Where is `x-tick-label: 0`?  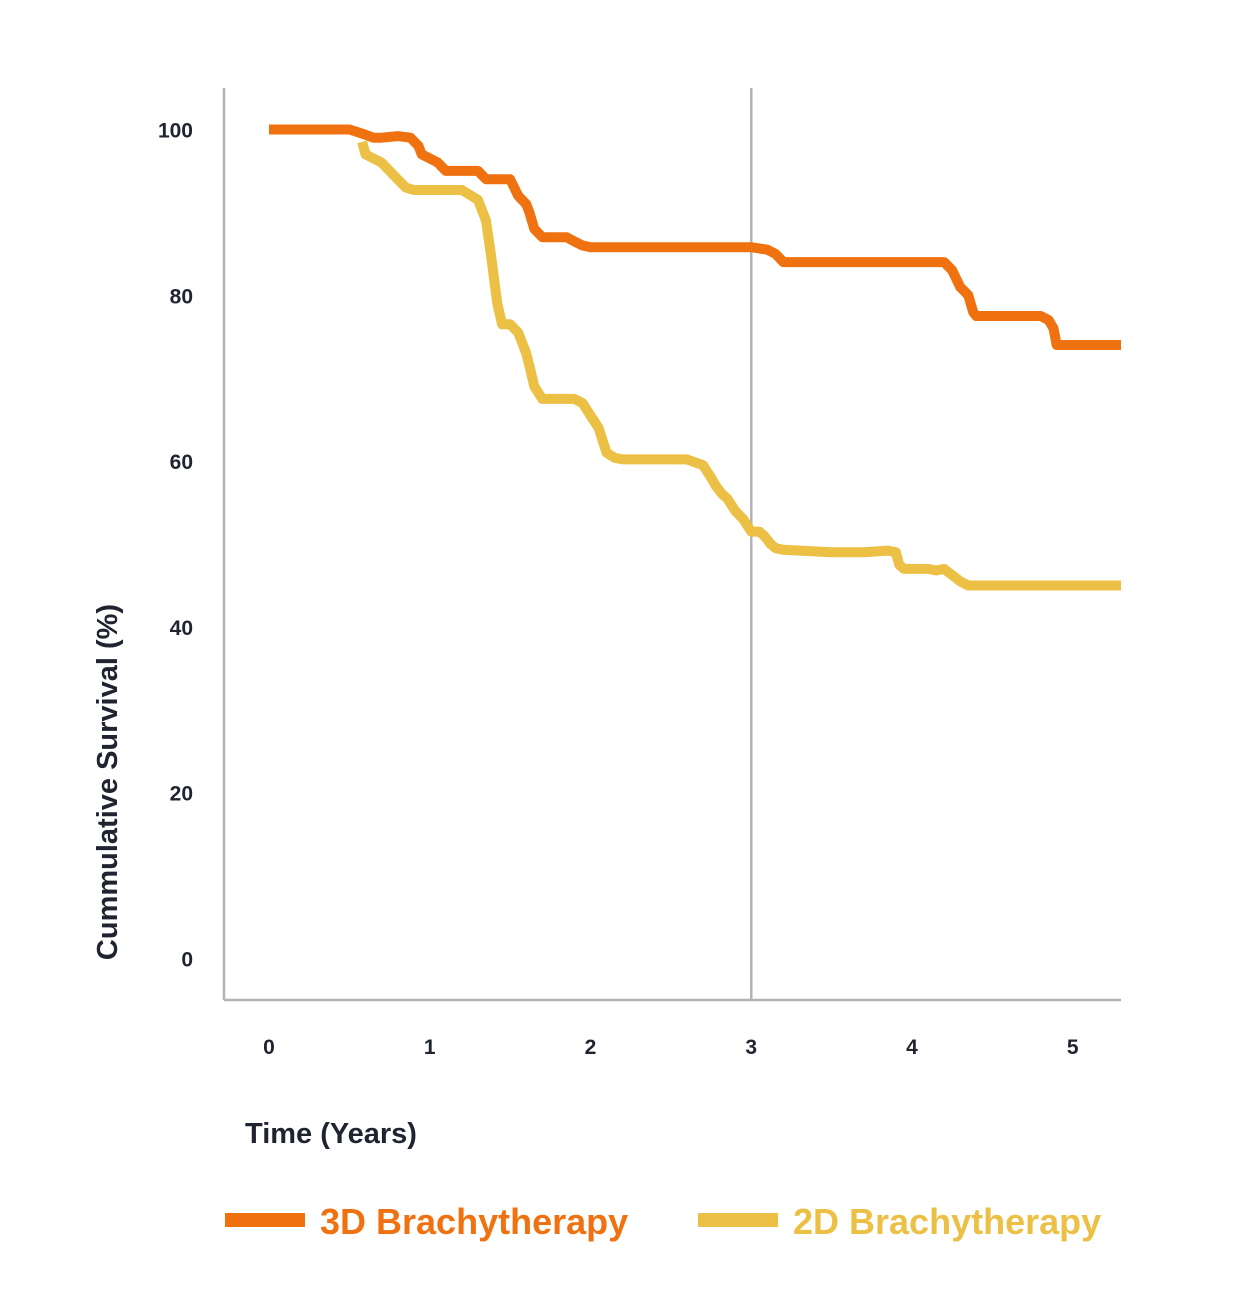
x-tick-label: 0 is located at coordinates (269, 1047).